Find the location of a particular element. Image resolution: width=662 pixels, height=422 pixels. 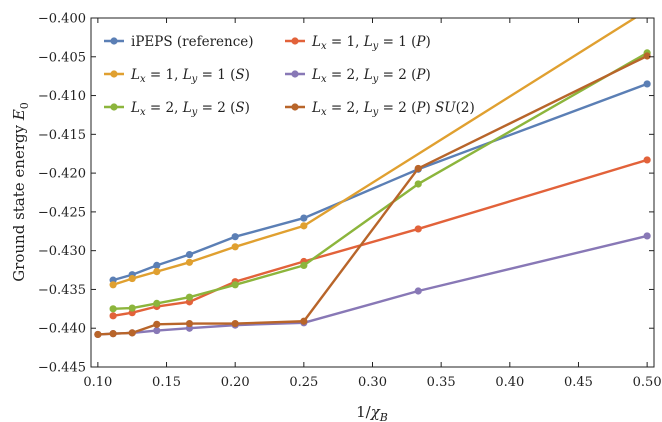

legend-item: Lx = 2, Ly = 2 (P) is located at coordinates (358, 76).